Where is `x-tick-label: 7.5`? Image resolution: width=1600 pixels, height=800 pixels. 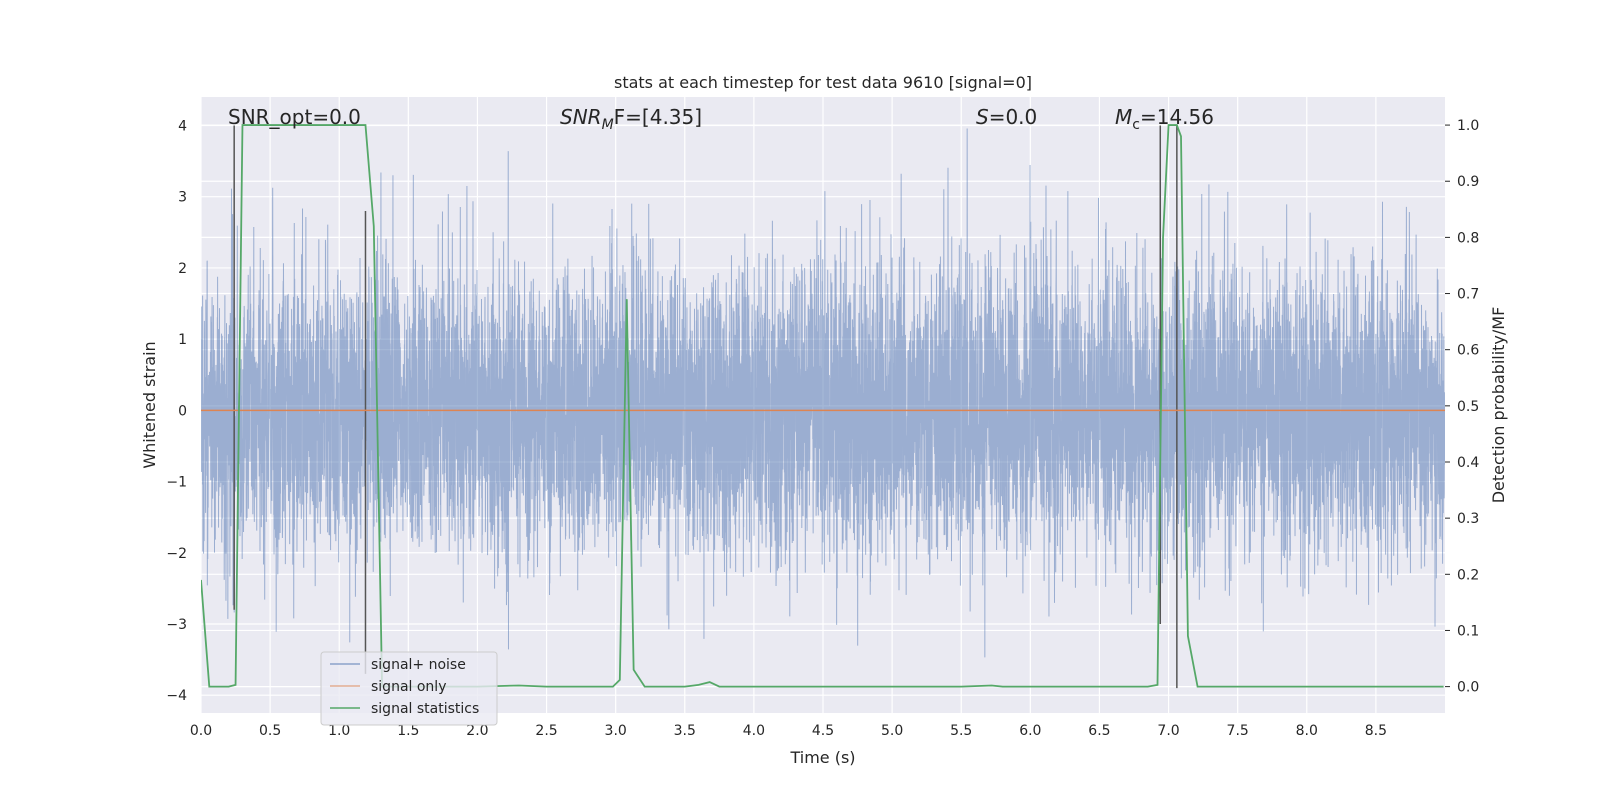
x-tick-label: 7.5 is located at coordinates (1238, 731).